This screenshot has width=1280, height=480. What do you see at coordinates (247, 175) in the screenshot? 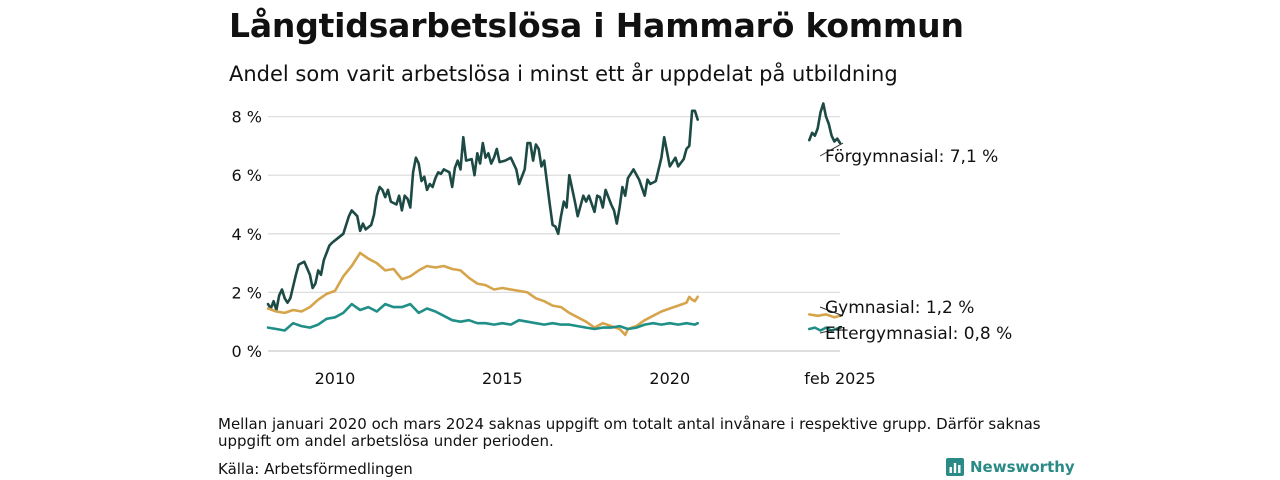
I see `y-tick-label: 6 %` at bounding box center [247, 175].